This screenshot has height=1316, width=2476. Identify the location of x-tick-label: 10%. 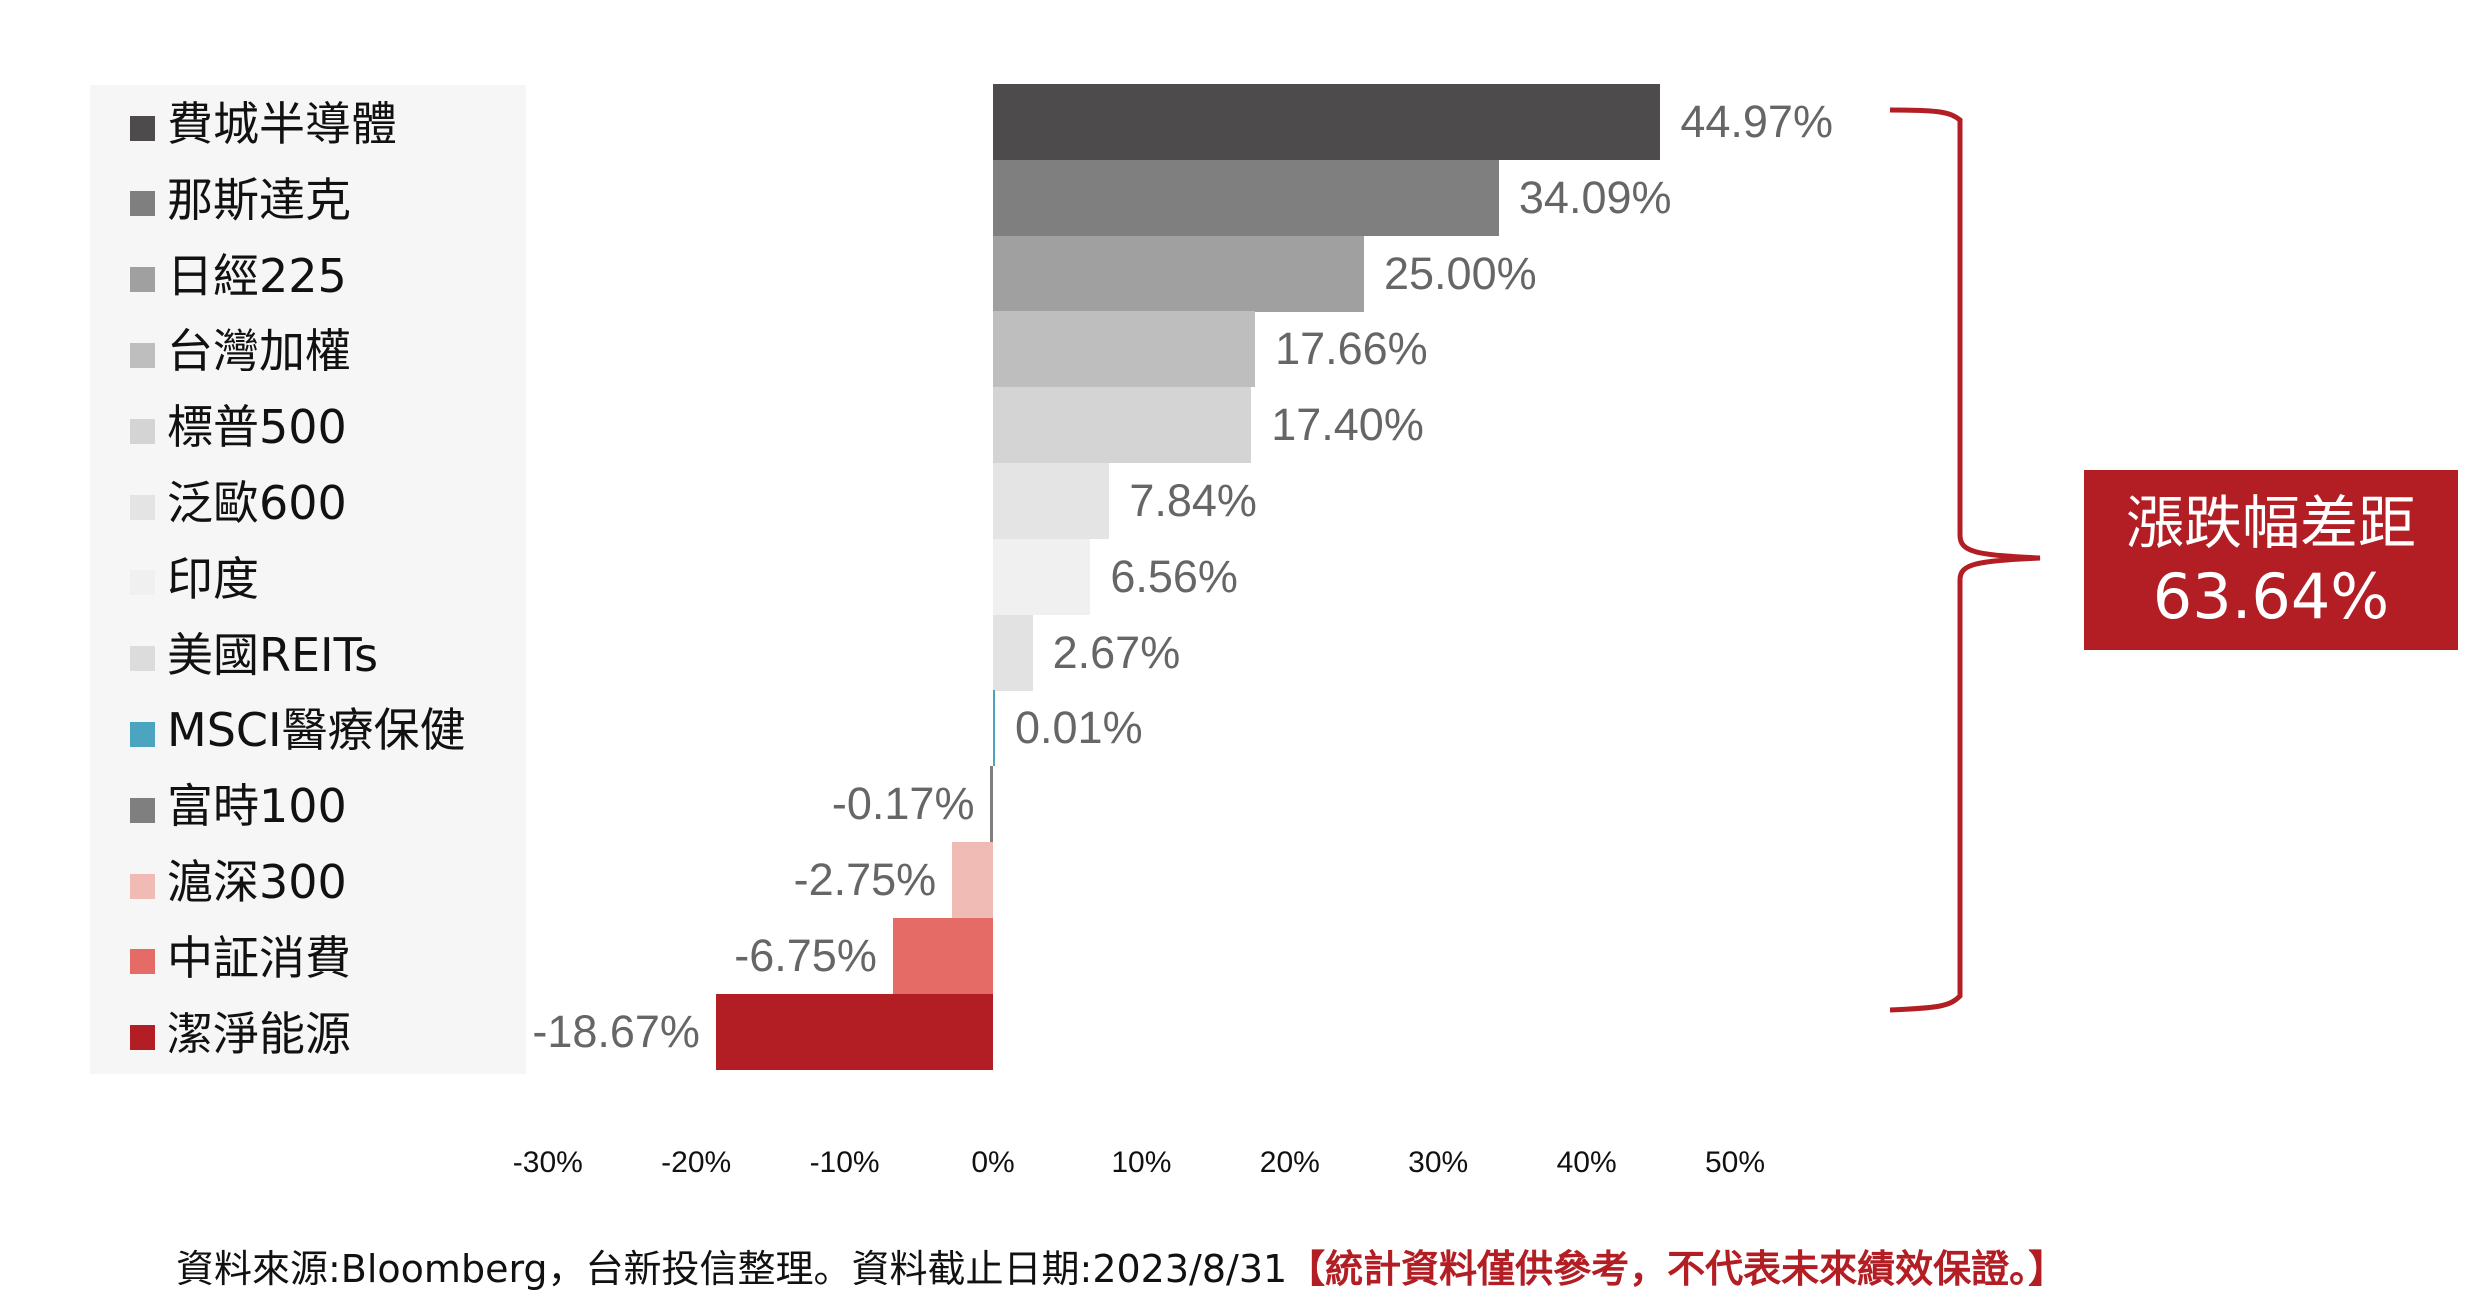
(1141, 1162).